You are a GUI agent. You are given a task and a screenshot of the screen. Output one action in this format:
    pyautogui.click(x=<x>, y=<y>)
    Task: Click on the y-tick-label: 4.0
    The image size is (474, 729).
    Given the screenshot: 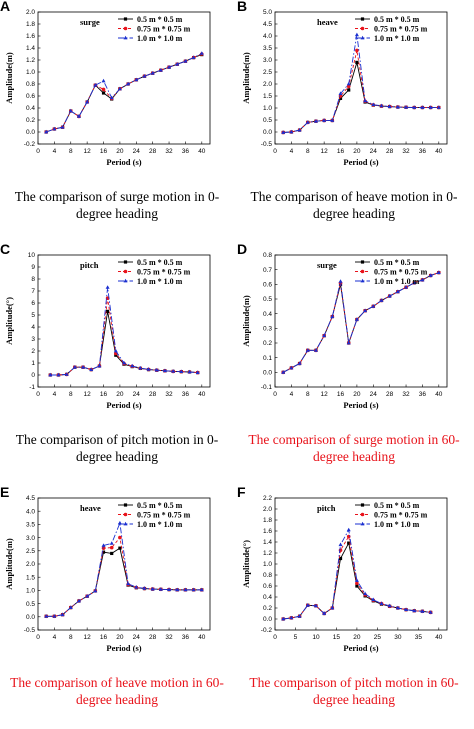 What is the action you would take?
    pyautogui.click(x=30, y=511)
    